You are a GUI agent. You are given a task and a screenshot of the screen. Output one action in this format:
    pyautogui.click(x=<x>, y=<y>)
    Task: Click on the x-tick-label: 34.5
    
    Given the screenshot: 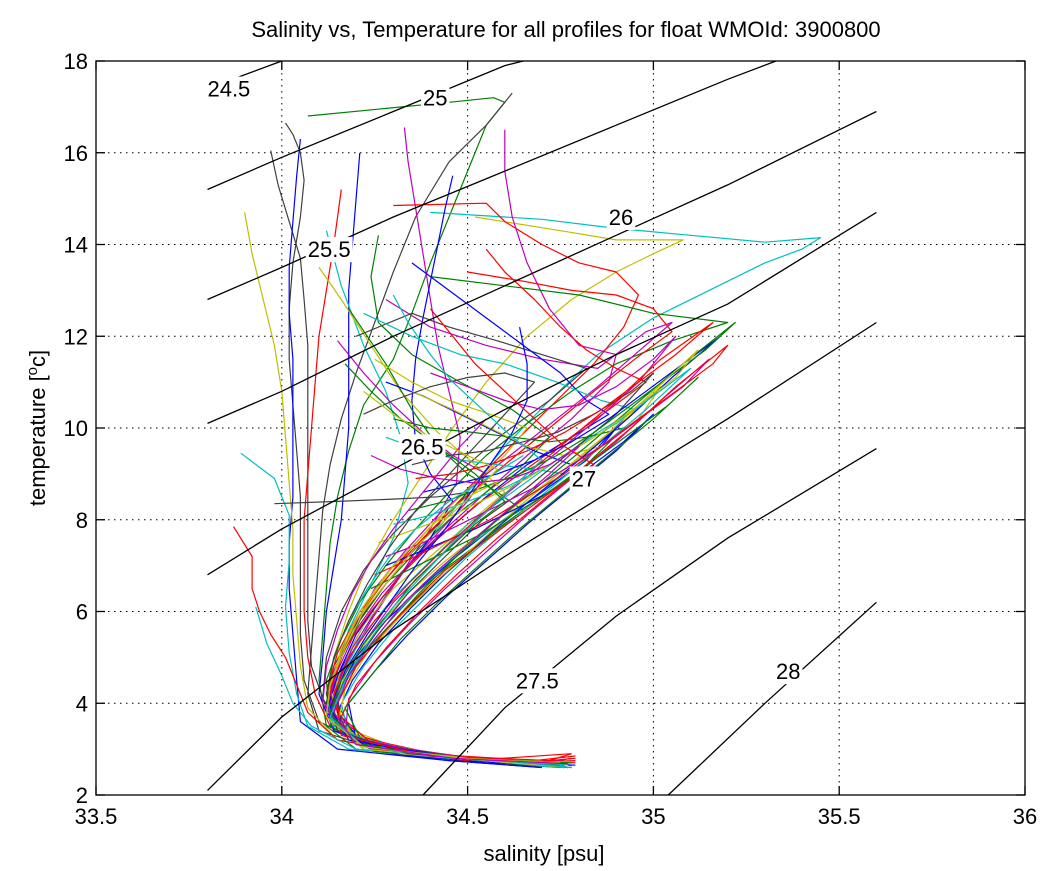 What is the action you would take?
    pyautogui.click(x=467, y=816)
    